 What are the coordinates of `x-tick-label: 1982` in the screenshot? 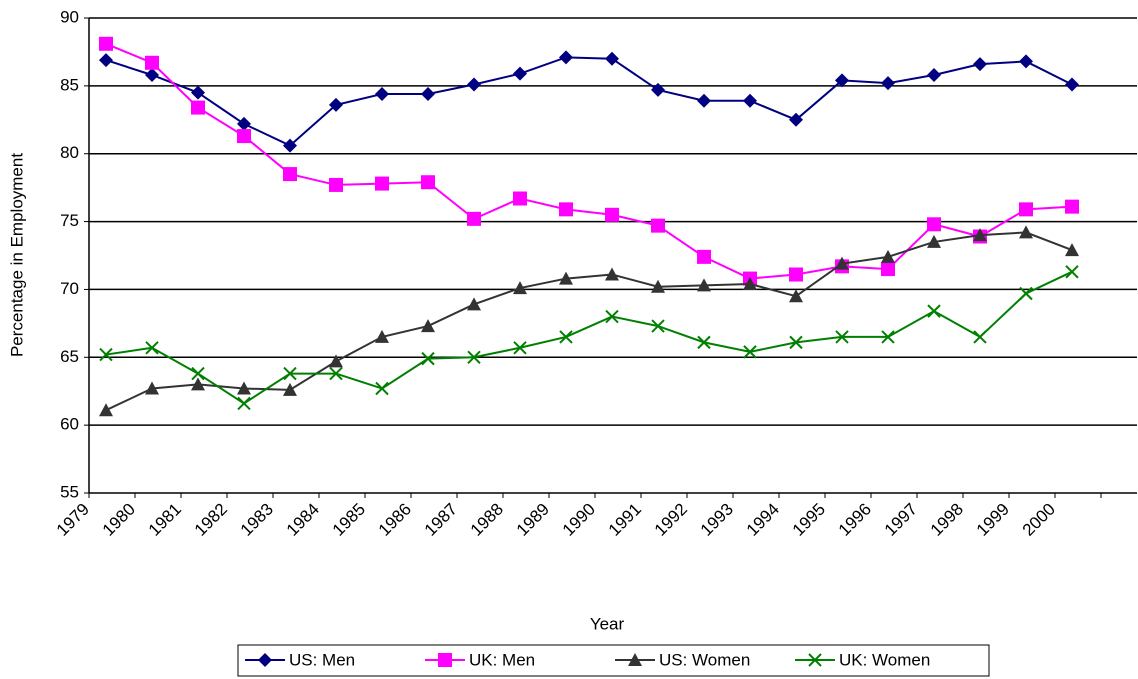 It's located at (211, 520).